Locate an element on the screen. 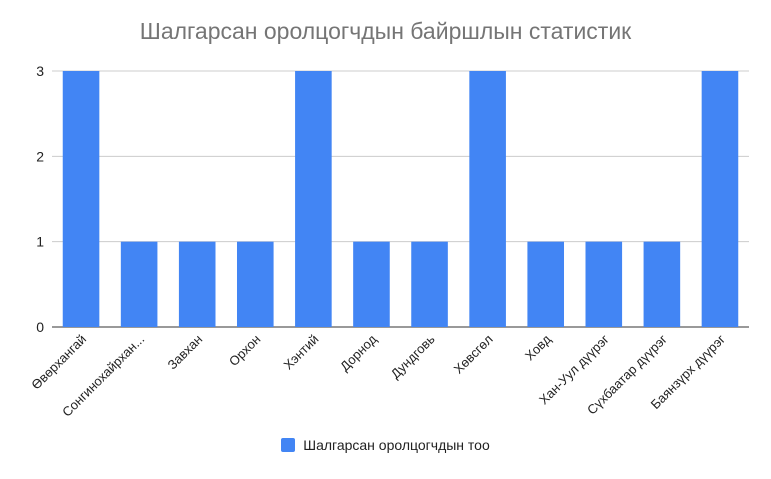 The image size is (771, 479). x-tick-label: Орхон is located at coordinates (244, 350).